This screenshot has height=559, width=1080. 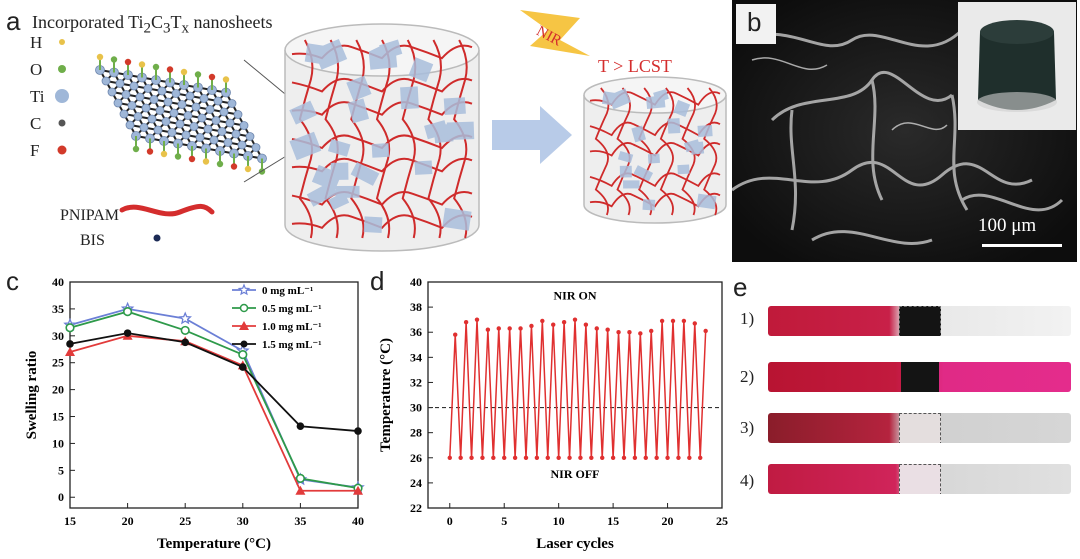 What do you see at coordinates (756, 24) in the screenshot?
I see `panel-b-letter-box` at bounding box center [756, 24].